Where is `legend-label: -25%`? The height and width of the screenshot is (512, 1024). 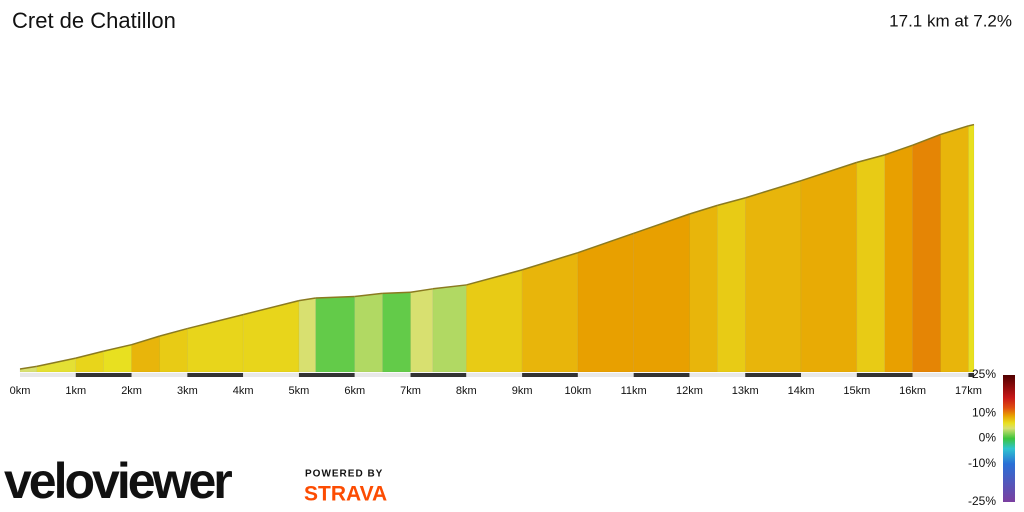 legend-label: -25% is located at coordinates (982, 501).